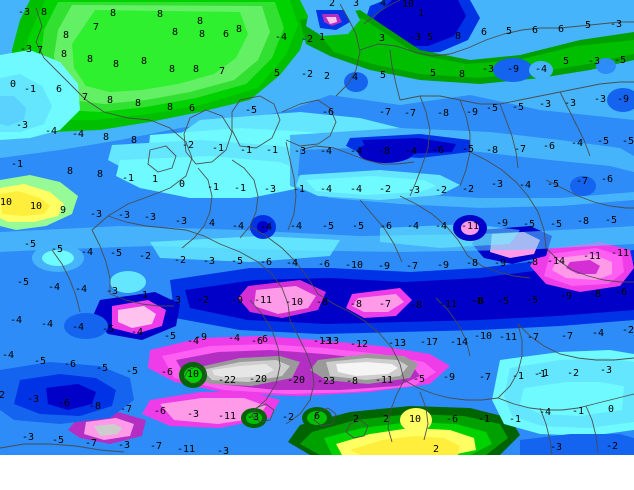 The width and height of the screenshot is (634, 490). What do you see at coordinates (40, 50) in the screenshot?
I see `temperature-value-label: 7` at bounding box center [40, 50].